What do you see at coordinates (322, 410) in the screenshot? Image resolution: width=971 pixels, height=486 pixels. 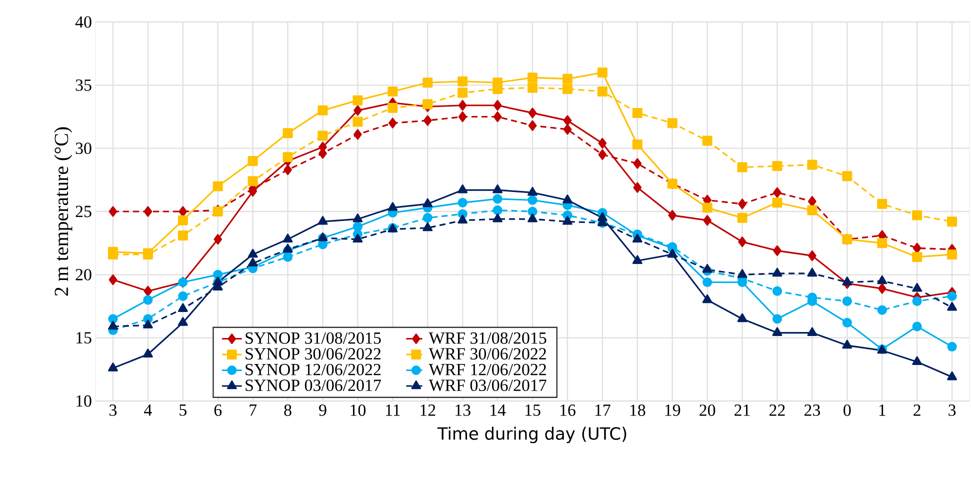 I see `x-tick-label: 9` at bounding box center [322, 410].